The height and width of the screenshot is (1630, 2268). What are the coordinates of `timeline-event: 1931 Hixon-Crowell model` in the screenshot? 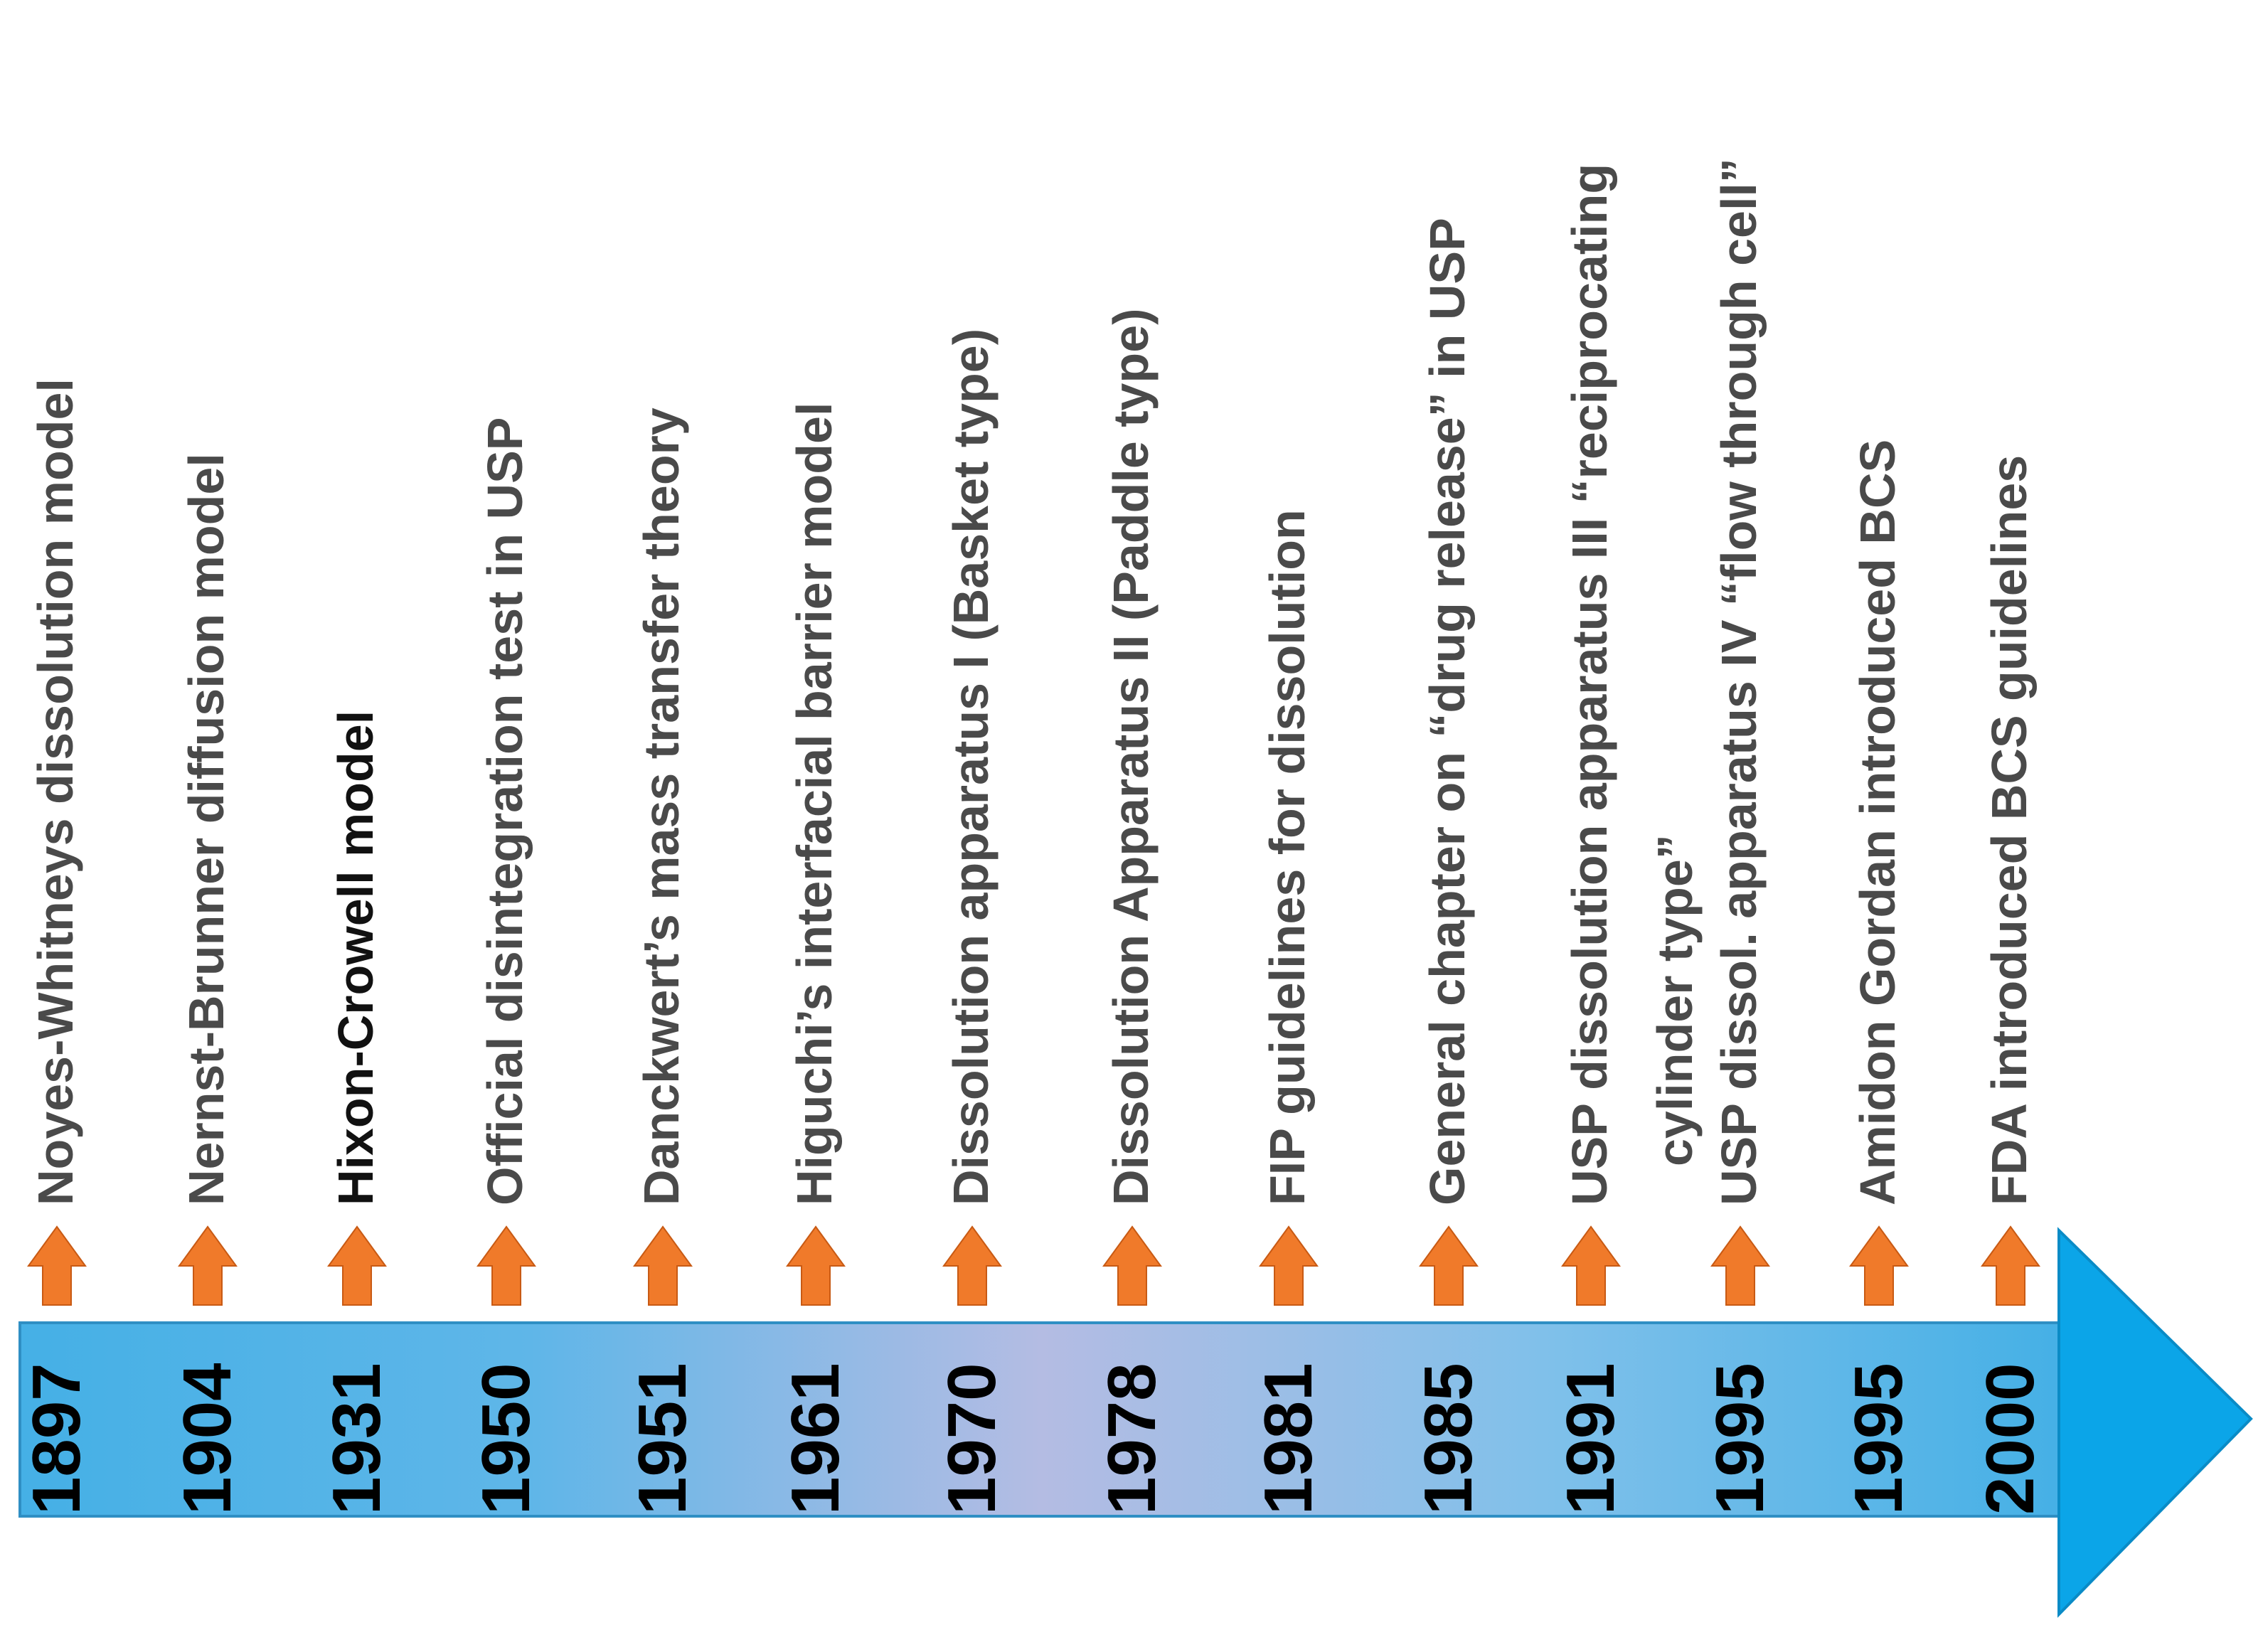 It's located at (357, 1112).